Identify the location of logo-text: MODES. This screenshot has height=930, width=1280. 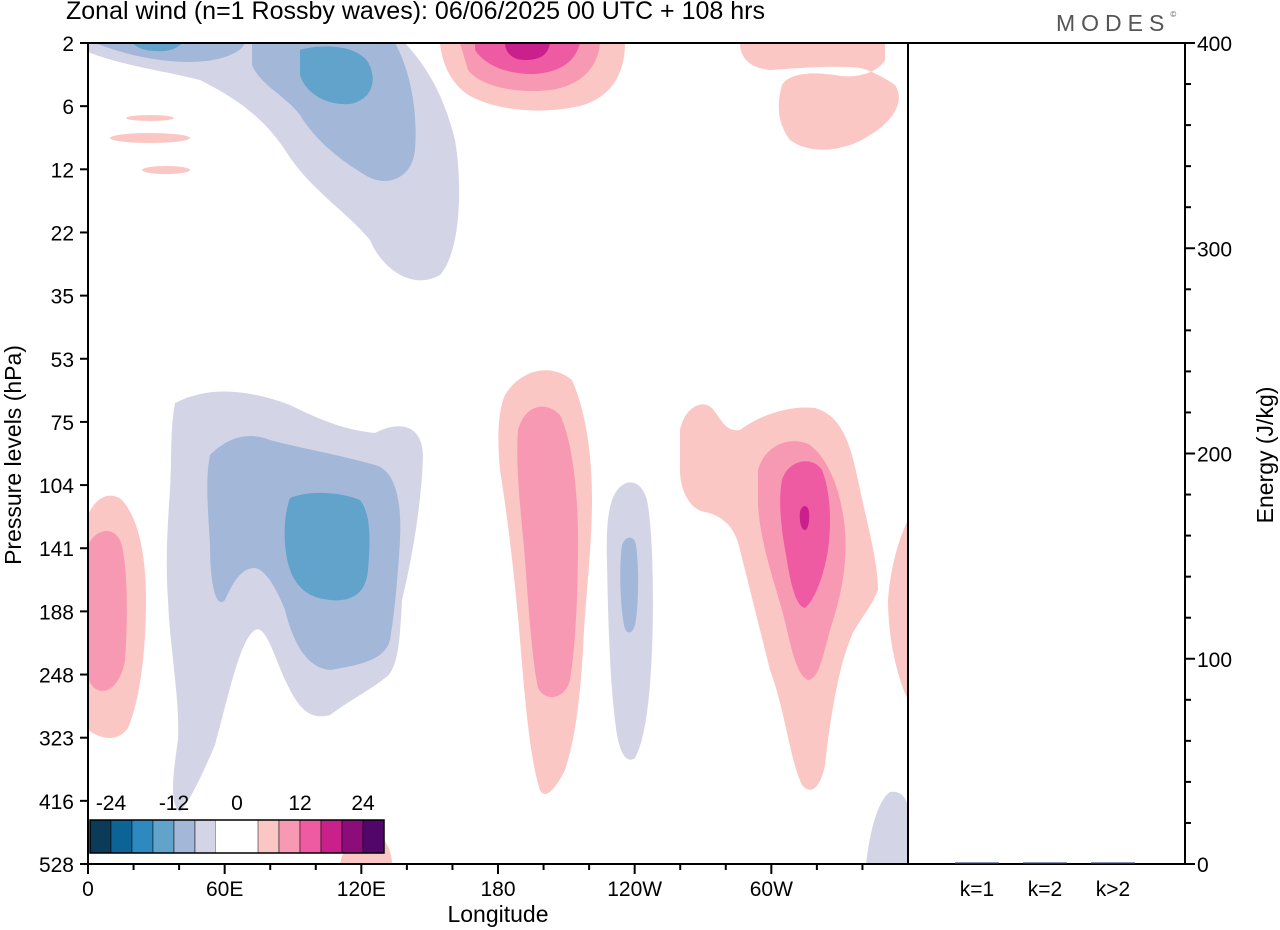
(1113, 23).